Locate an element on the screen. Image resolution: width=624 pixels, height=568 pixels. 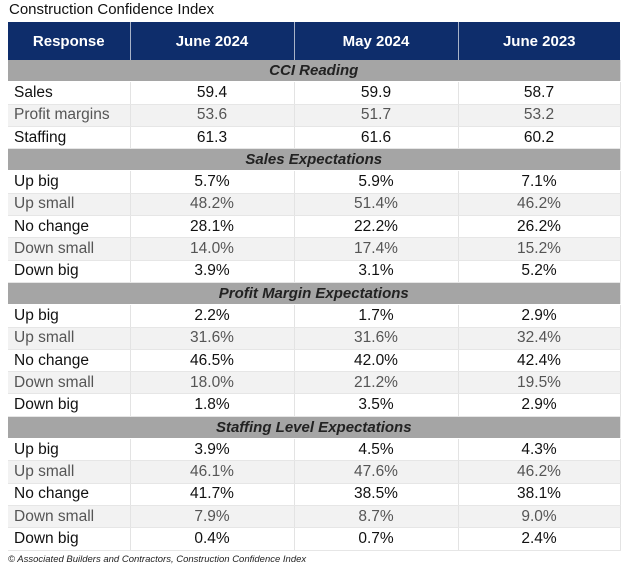
table-cell: 42.4% is located at coordinates (539, 361).